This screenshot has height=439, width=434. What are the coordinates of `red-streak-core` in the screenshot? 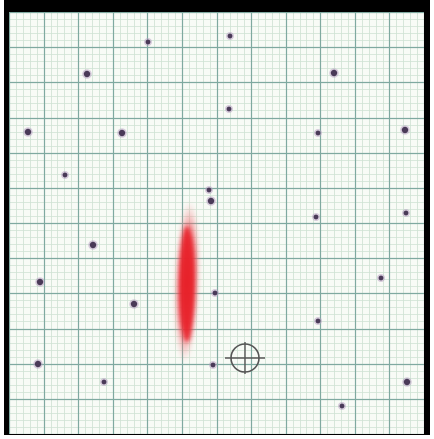 It's located at (187, 284).